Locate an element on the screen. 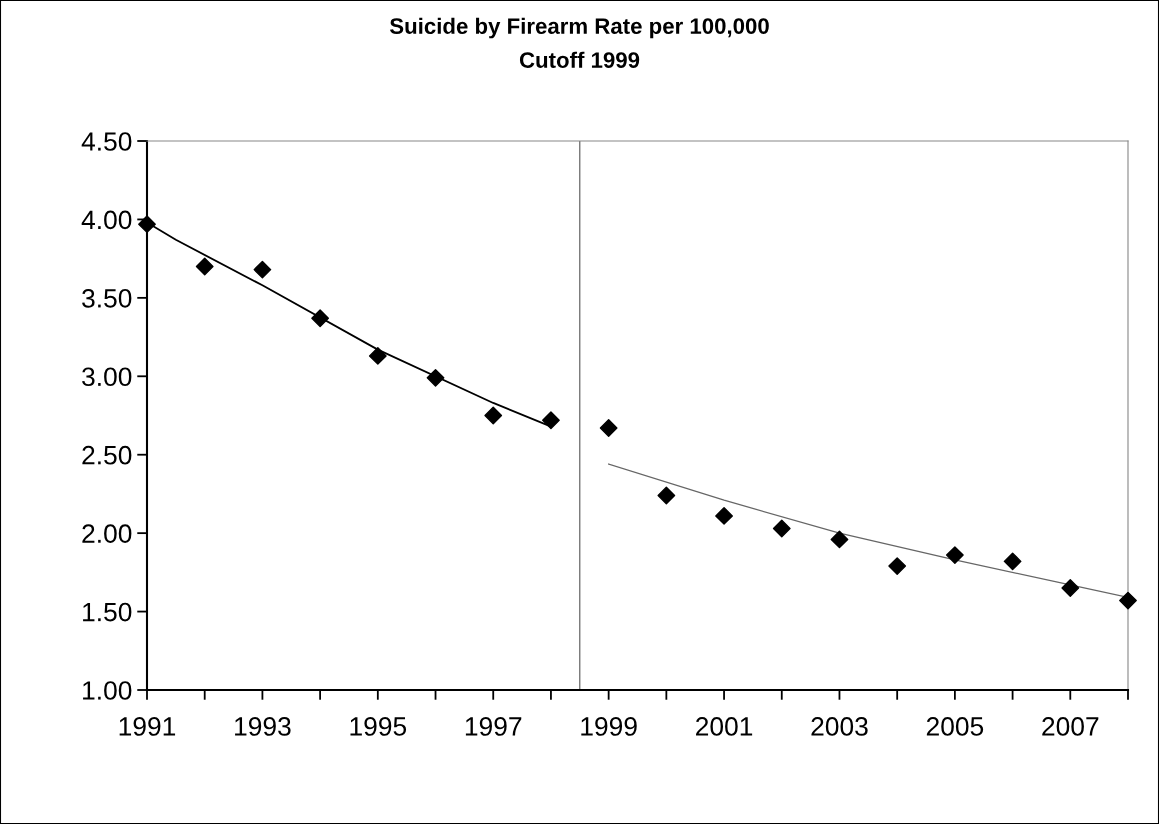 Image resolution: width=1159 pixels, height=824 pixels. chart-subtitle: Cutoff 1999 is located at coordinates (579, 59).